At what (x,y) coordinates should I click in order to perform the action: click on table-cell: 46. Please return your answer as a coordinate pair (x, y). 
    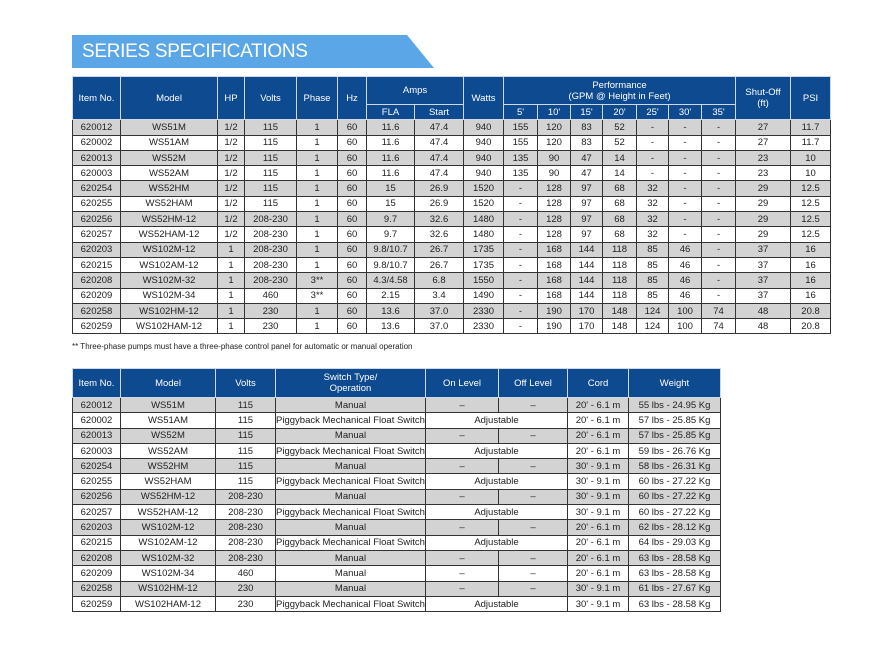
    Looking at the image, I should click on (685, 265).